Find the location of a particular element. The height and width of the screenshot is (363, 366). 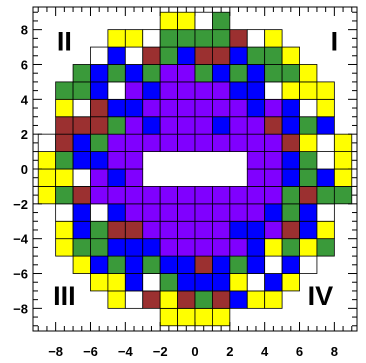

x-tick-label: −4 is located at coordinates (126, 351).